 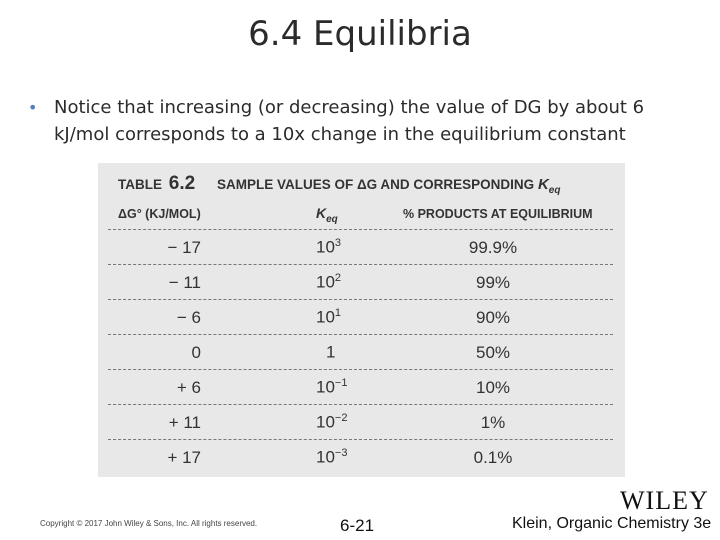 I want to click on footer-book-title: Klein, Organic Chemistry 3e, so click(x=612, y=523).